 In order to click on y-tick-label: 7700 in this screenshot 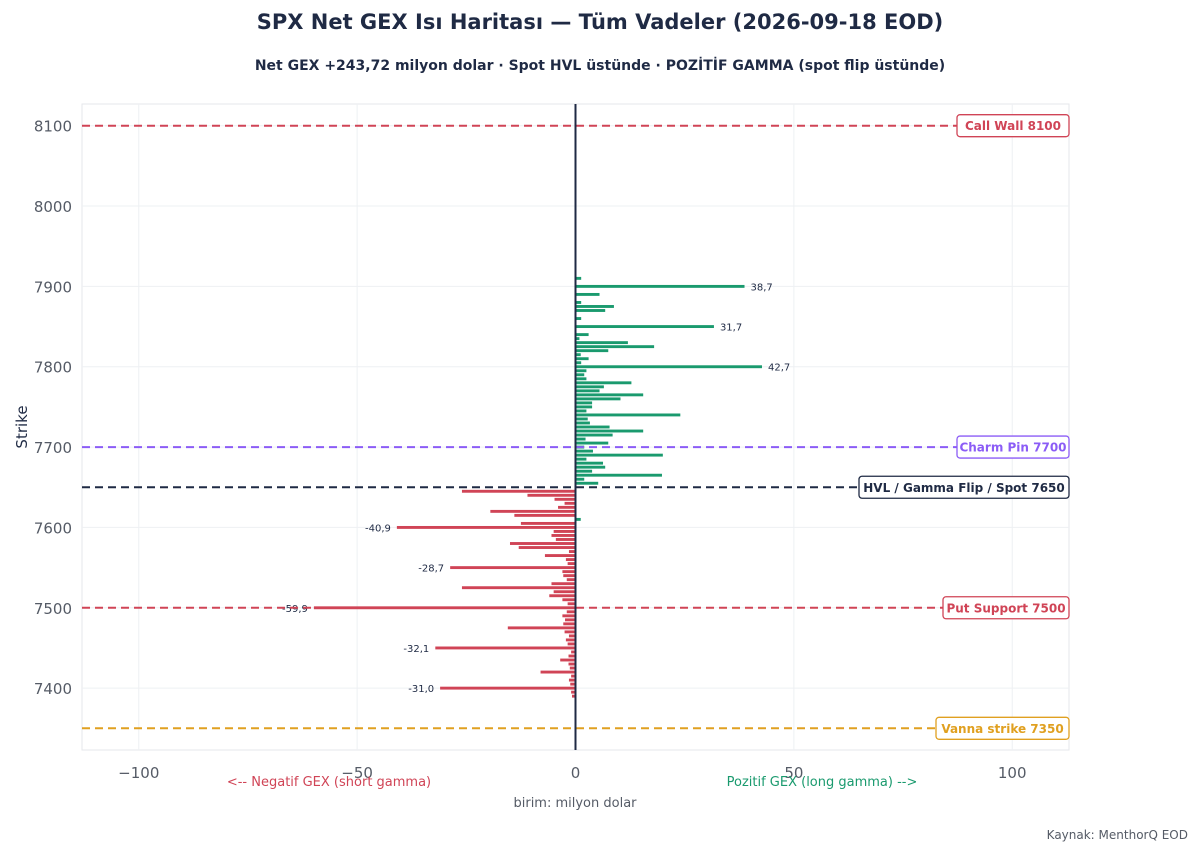, I will do `click(53, 448)`.